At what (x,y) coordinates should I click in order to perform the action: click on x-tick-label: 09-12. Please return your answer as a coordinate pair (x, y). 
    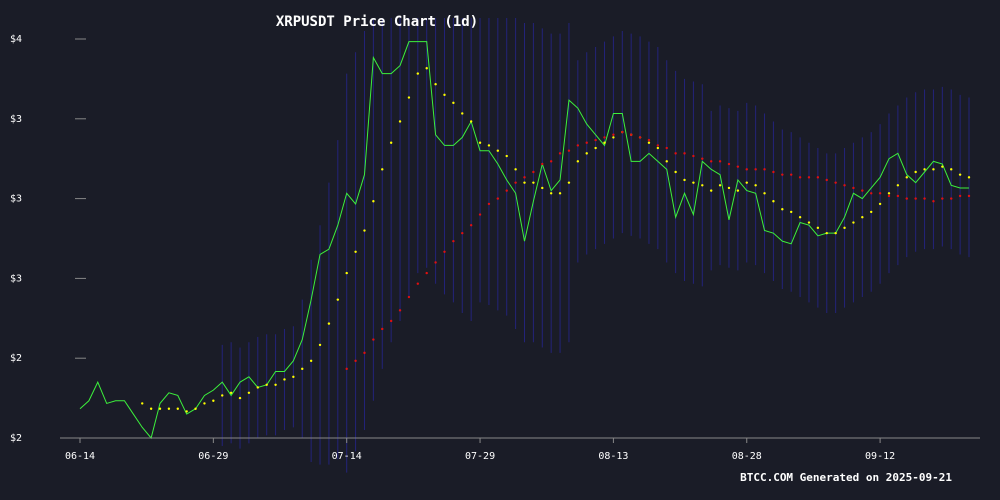
    Looking at the image, I should click on (880, 456).